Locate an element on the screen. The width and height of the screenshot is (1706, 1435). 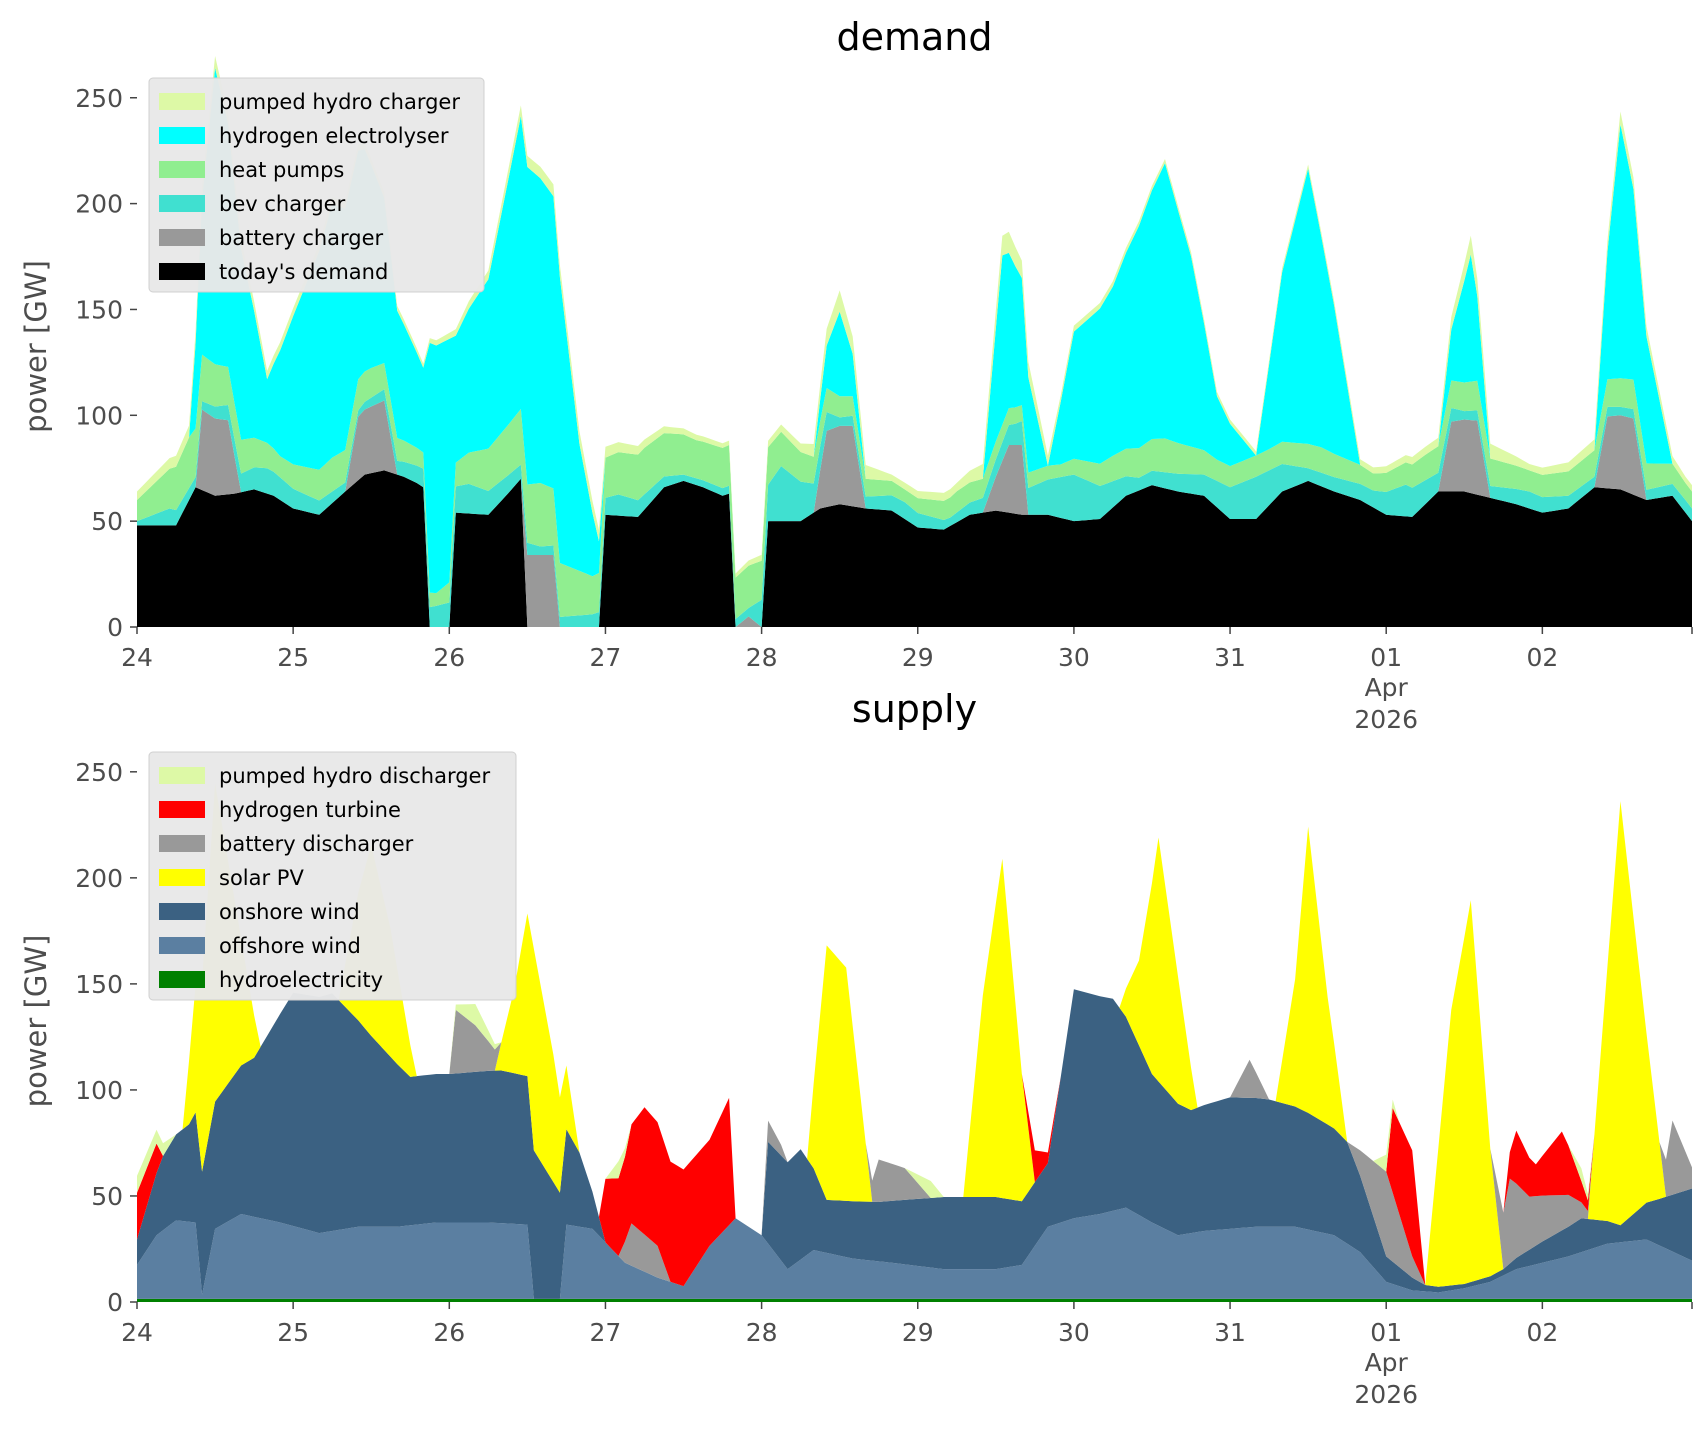
demand-y-axis: 0 50 100 150 200 250 power [GW] is located at coordinates (78, 363).